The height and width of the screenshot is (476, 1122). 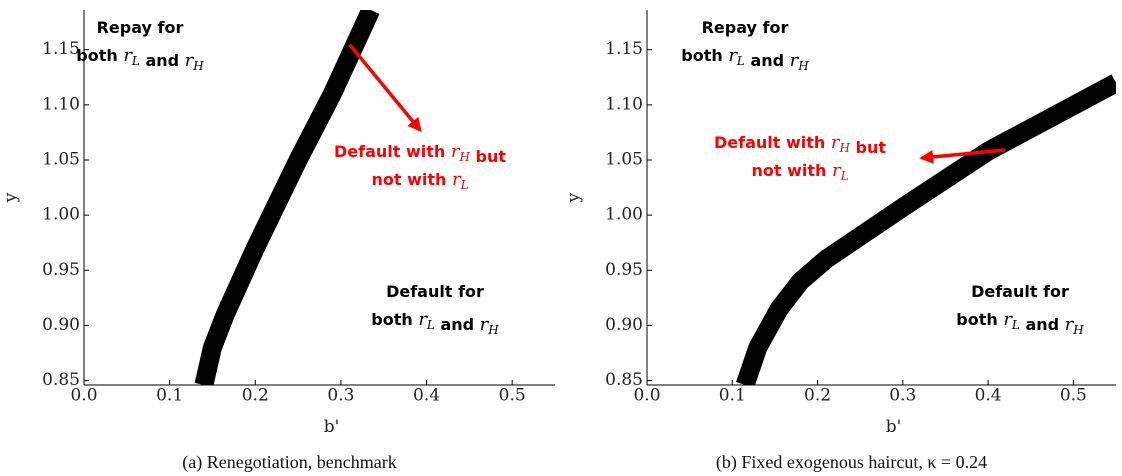 What do you see at coordinates (851, 462) in the screenshot?
I see `caption: (b) Fixed exogenous haircut, κ = 0.24` at bounding box center [851, 462].